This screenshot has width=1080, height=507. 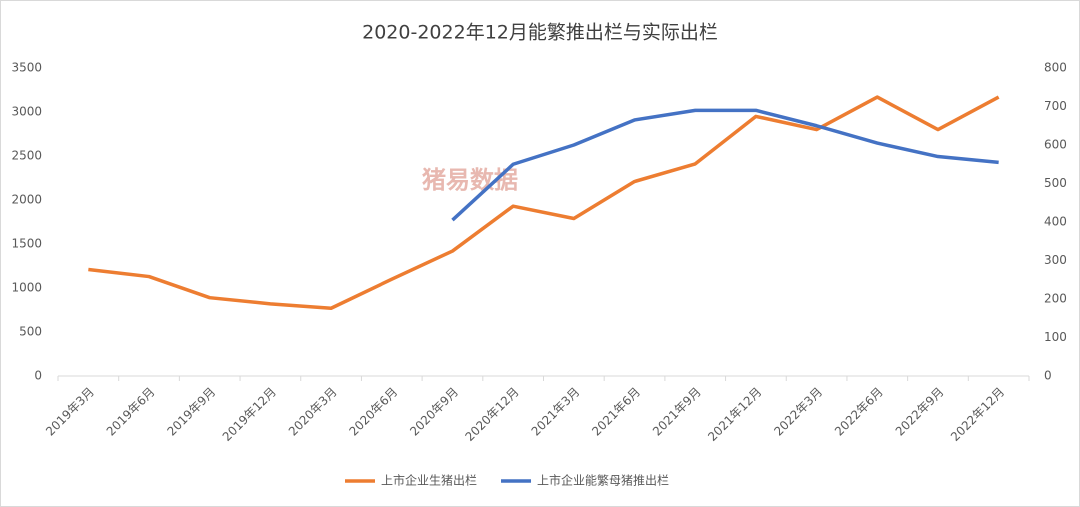 What do you see at coordinates (1055, 337) in the screenshot?
I see `y2-tick-label: 100` at bounding box center [1055, 337].